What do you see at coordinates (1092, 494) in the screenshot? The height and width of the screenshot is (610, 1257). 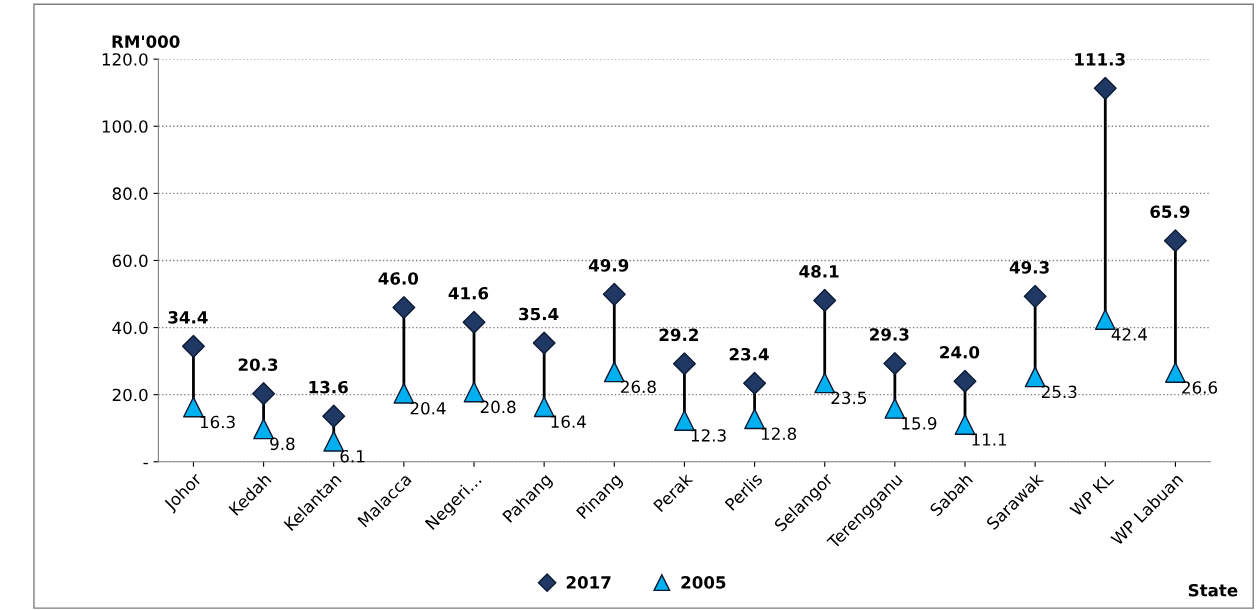 I see `x-tick-label: WP KL` at bounding box center [1092, 494].